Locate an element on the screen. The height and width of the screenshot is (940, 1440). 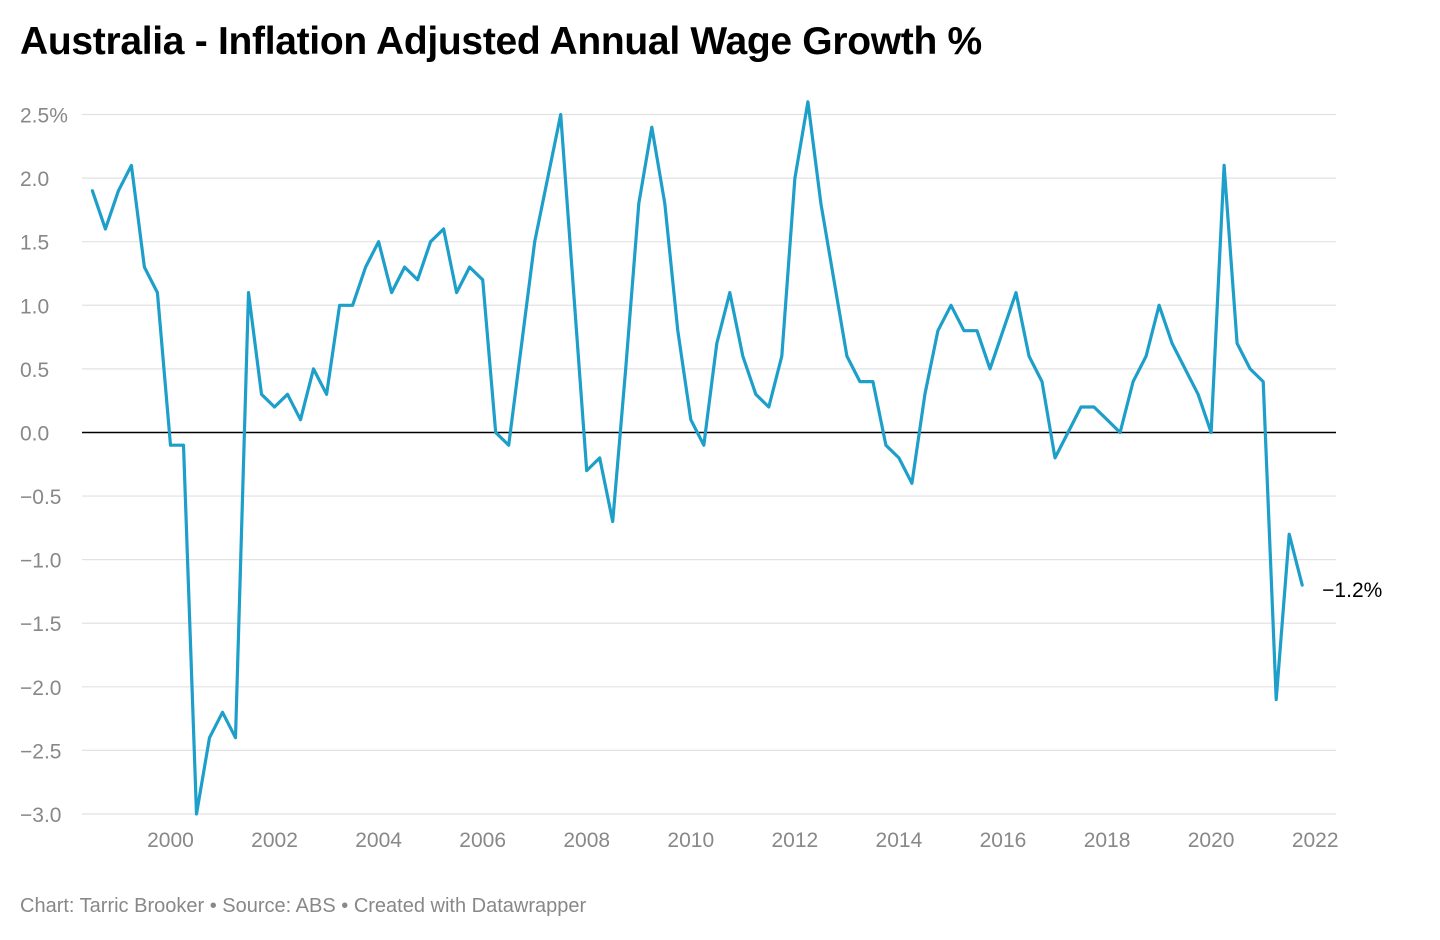
end-value-label: −1.2% is located at coordinates (1352, 590).